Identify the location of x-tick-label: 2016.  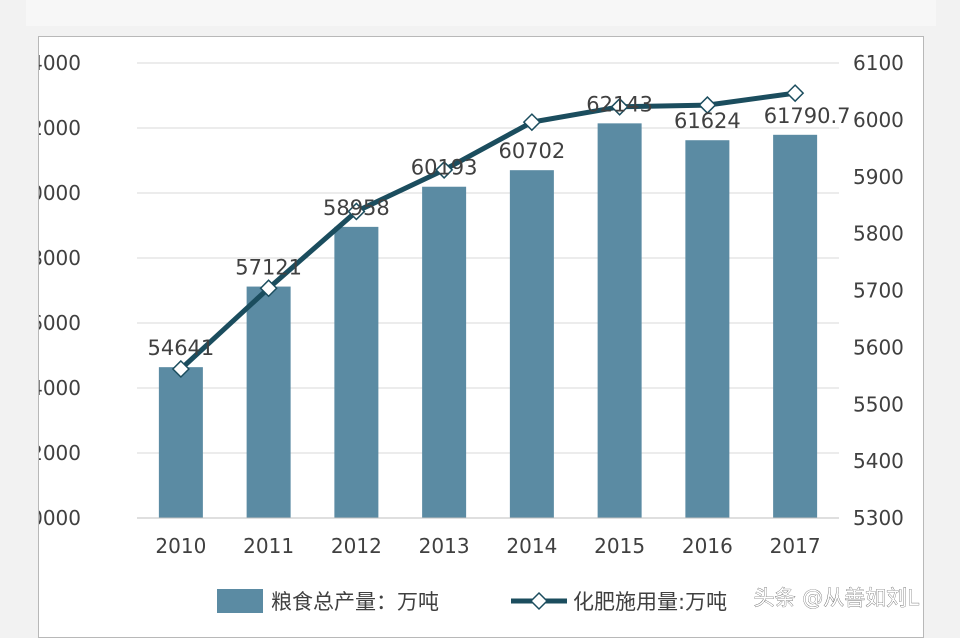
(707, 546).